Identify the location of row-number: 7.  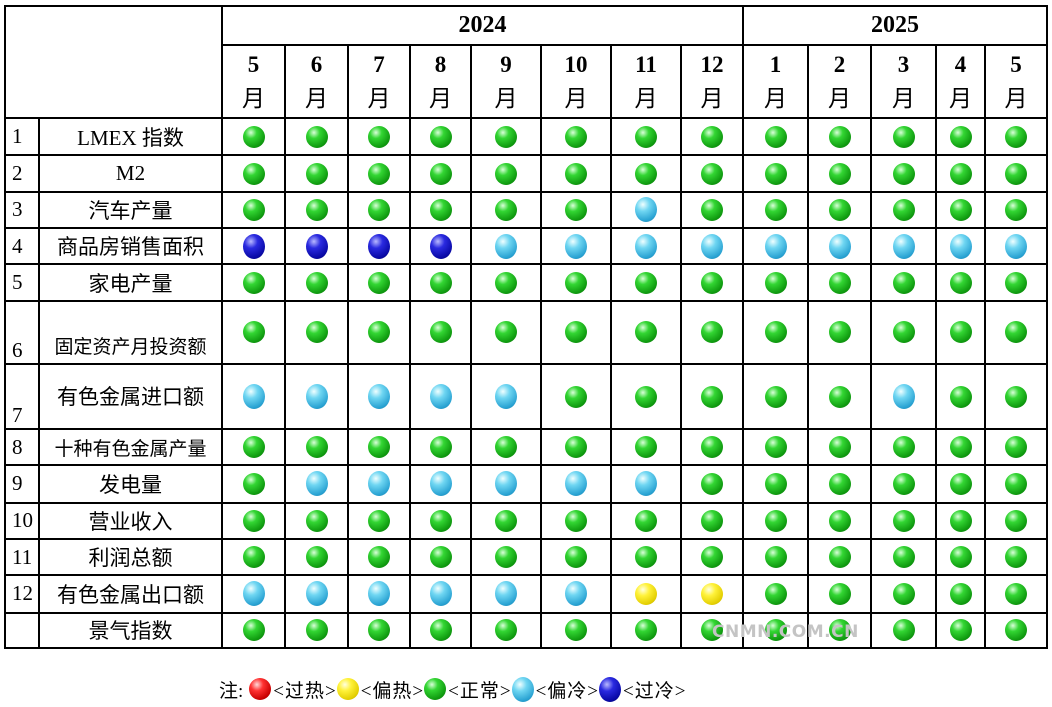
(22, 396).